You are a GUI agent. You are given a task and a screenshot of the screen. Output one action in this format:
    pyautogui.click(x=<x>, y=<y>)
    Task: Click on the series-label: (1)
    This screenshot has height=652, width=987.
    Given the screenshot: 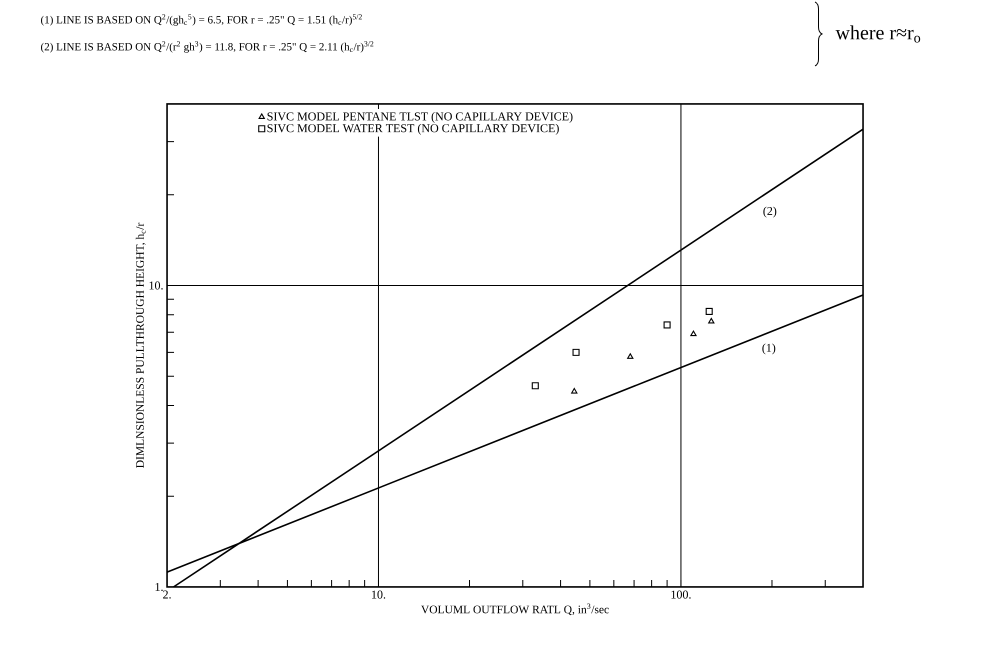 What is the action you would take?
    pyautogui.click(x=769, y=348)
    